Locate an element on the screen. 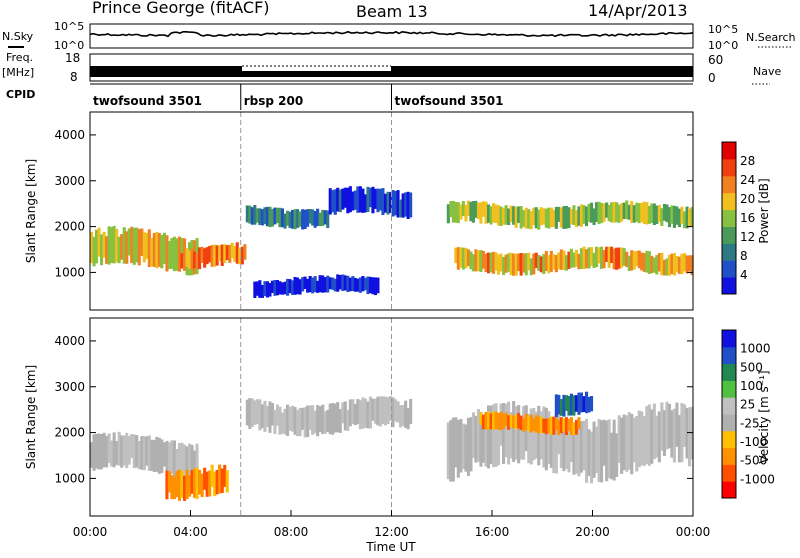 This screenshot has width=800, height=558. power-colorbar-label: Power [dB] is located at coordinates (764, 210).